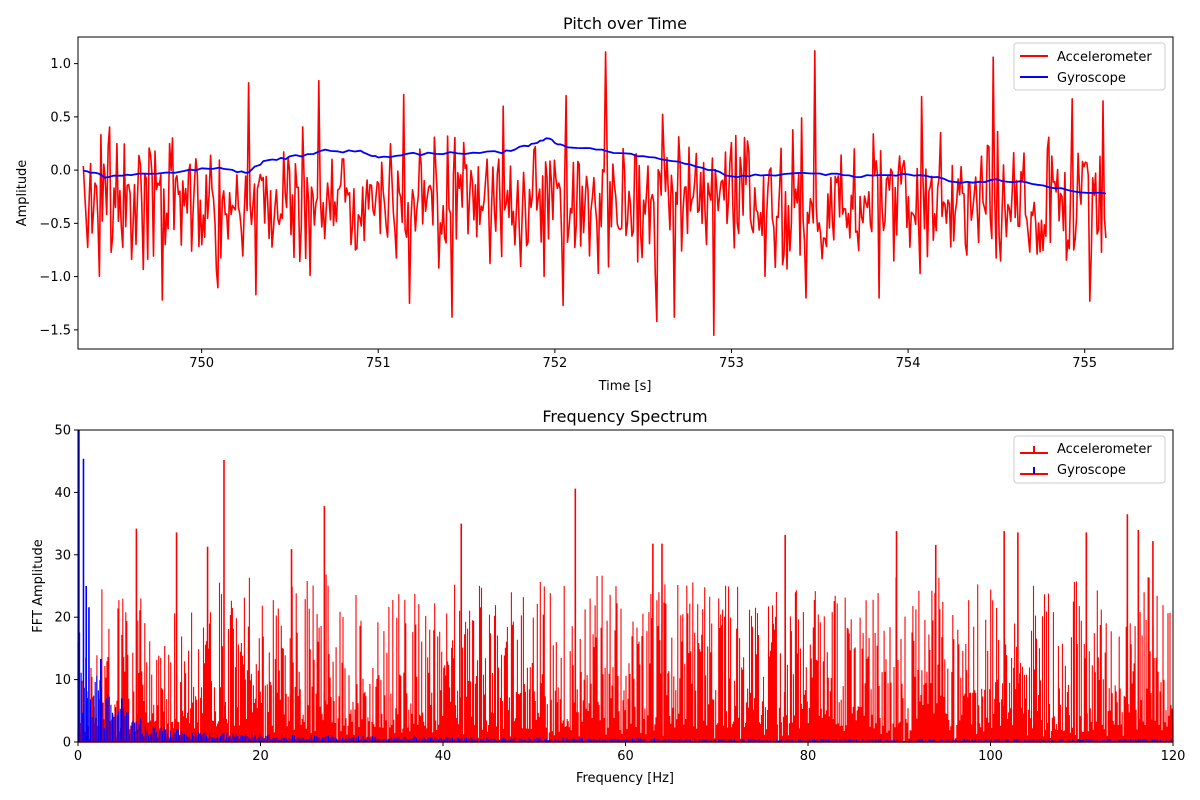 This screenshot has height=800, width=1200. I want to click on spectrum-x-tick-label: 80, so click(808, 756).